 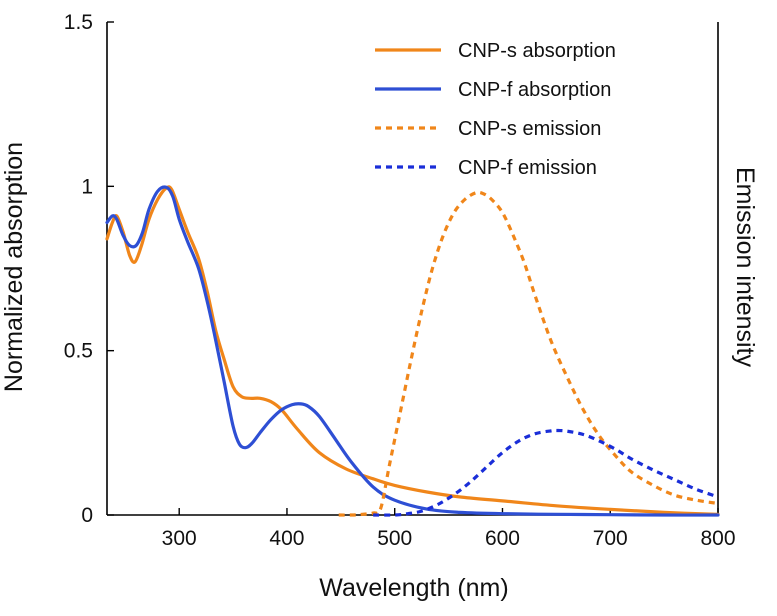 What do you see at coordinates (745, 267) in the screenshot?
I see `y2-axis-title: Emission intensity` at bounding box center [745, 267].